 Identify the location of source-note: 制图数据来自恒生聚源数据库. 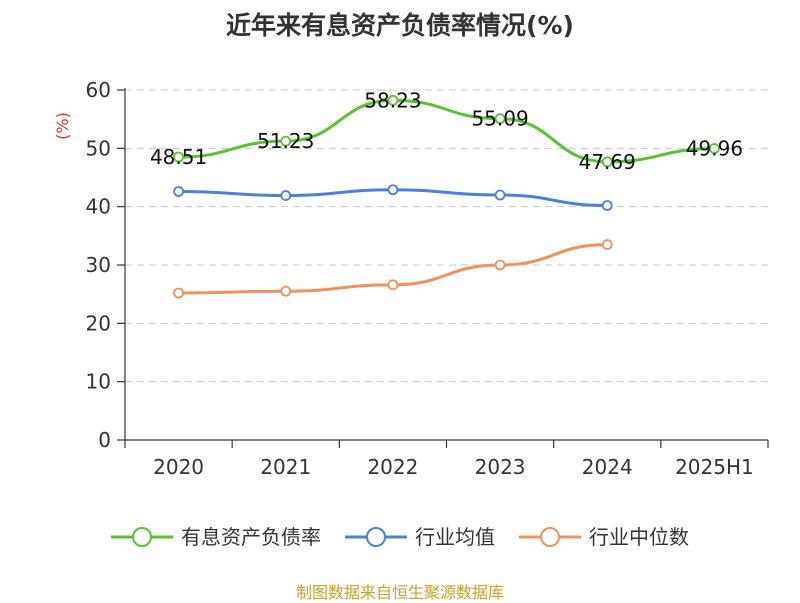
(399, 592).